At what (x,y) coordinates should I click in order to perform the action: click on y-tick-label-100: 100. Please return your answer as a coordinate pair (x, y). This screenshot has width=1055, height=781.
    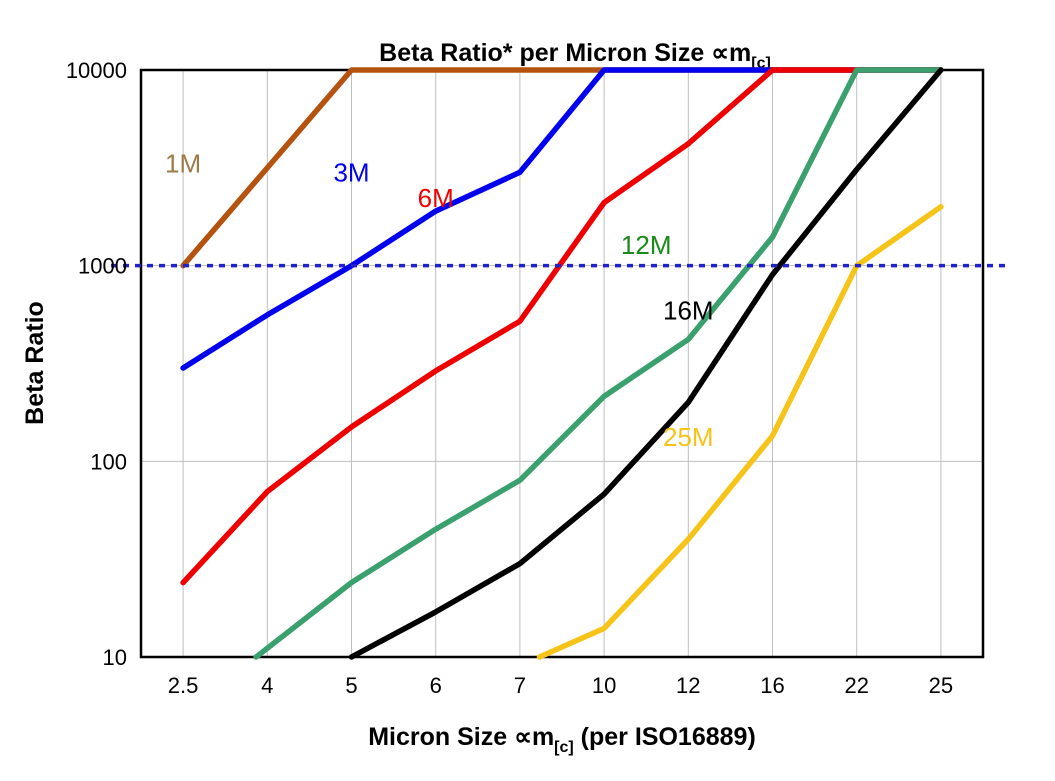
    Looking at the image, I should click on (108, 461).